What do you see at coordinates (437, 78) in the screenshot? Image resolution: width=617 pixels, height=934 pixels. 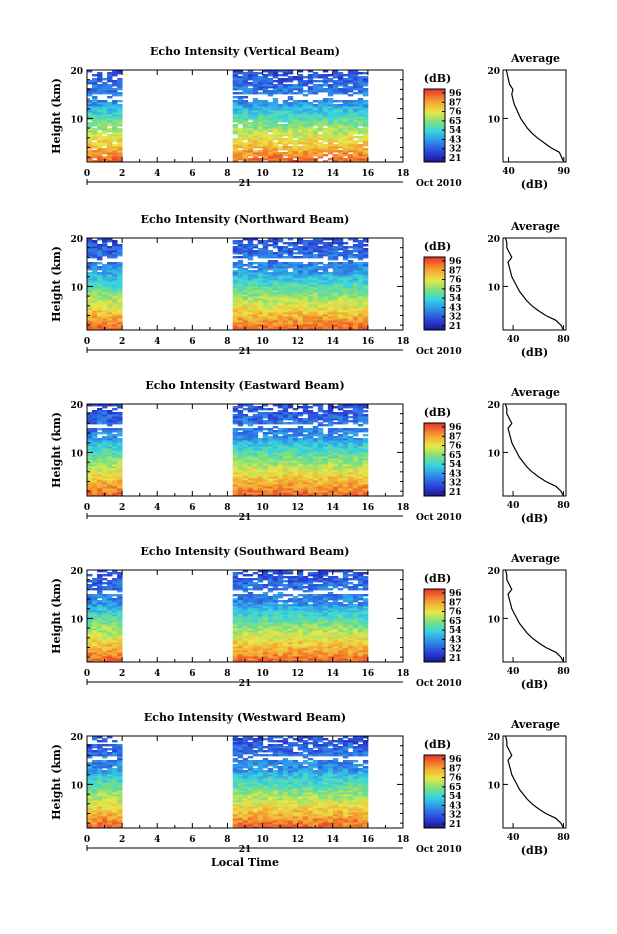 I see `colorbar-label: (dB)` at bounding box center [437, 78].